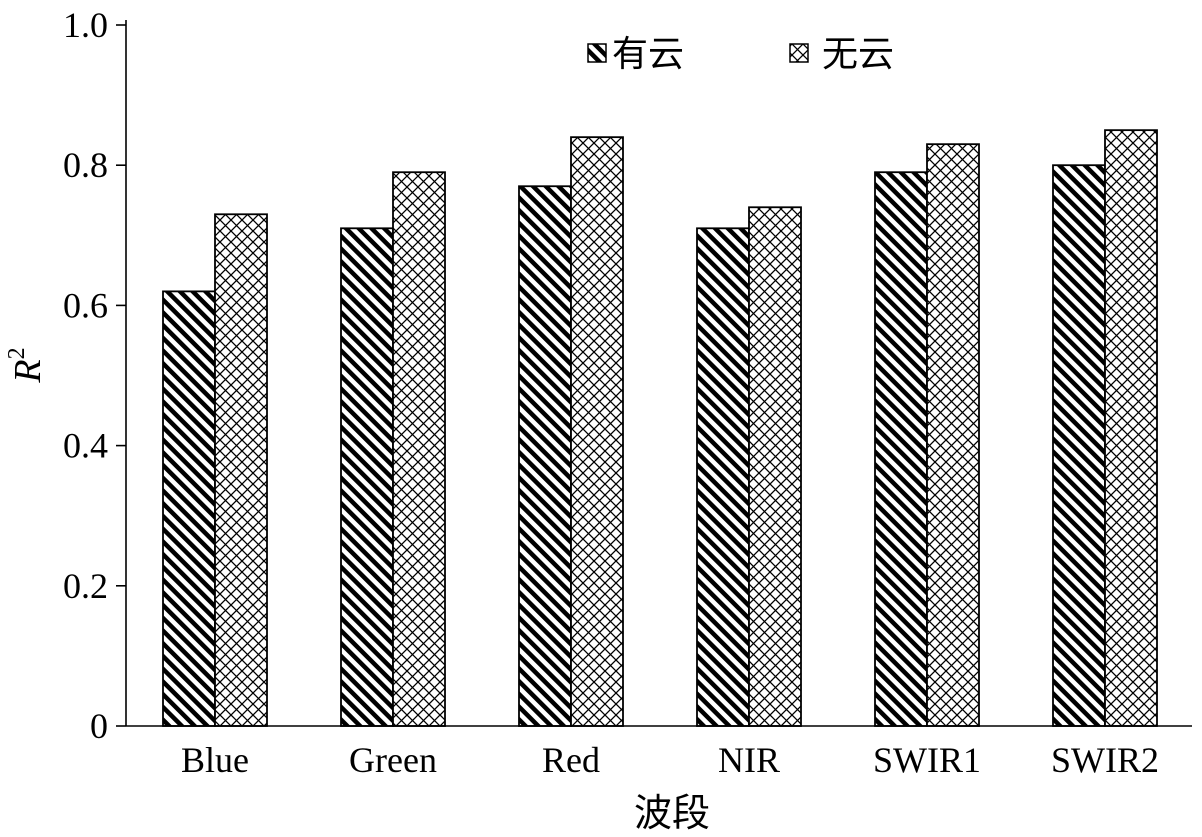 The width and height of the screenshot is (1202, 837). I want to click on y-tick-label: 0.2, so click(85, 586).